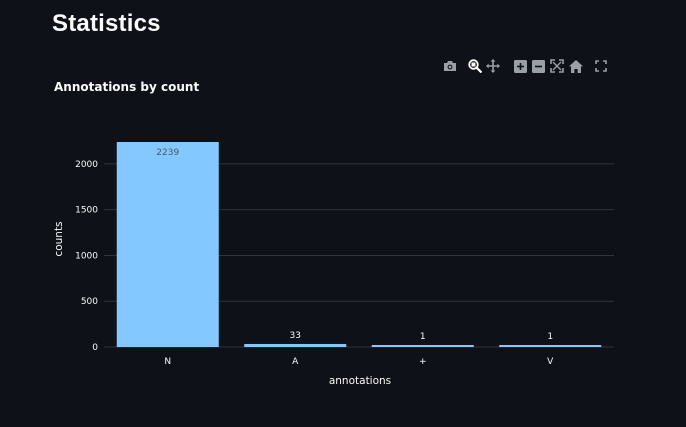  I want to click on zoom-out-icon, so click(538, 66).